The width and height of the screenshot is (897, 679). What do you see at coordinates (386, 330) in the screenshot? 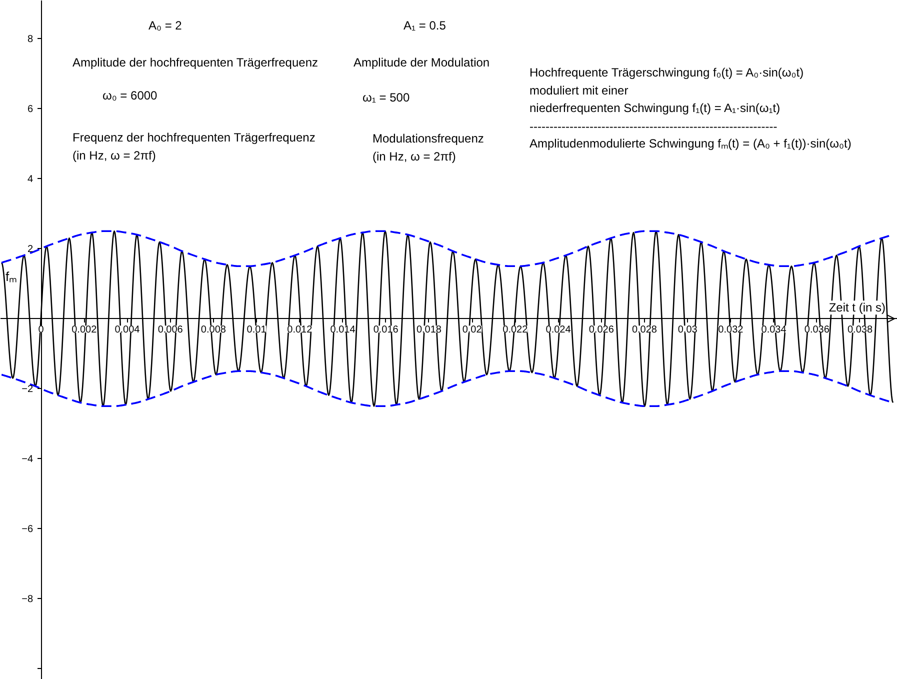
I see `x-tick-label: 0.016` at bounding box center [386, 330].